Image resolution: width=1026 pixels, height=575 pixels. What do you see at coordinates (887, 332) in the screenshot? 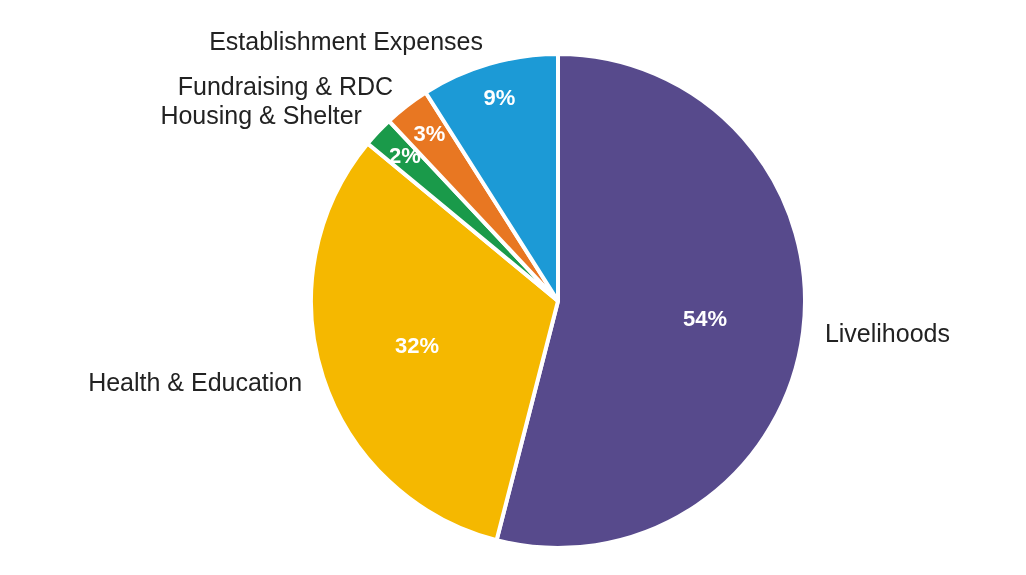
I see `slice-label: Livelihoods` at bounding box center [887, 332].